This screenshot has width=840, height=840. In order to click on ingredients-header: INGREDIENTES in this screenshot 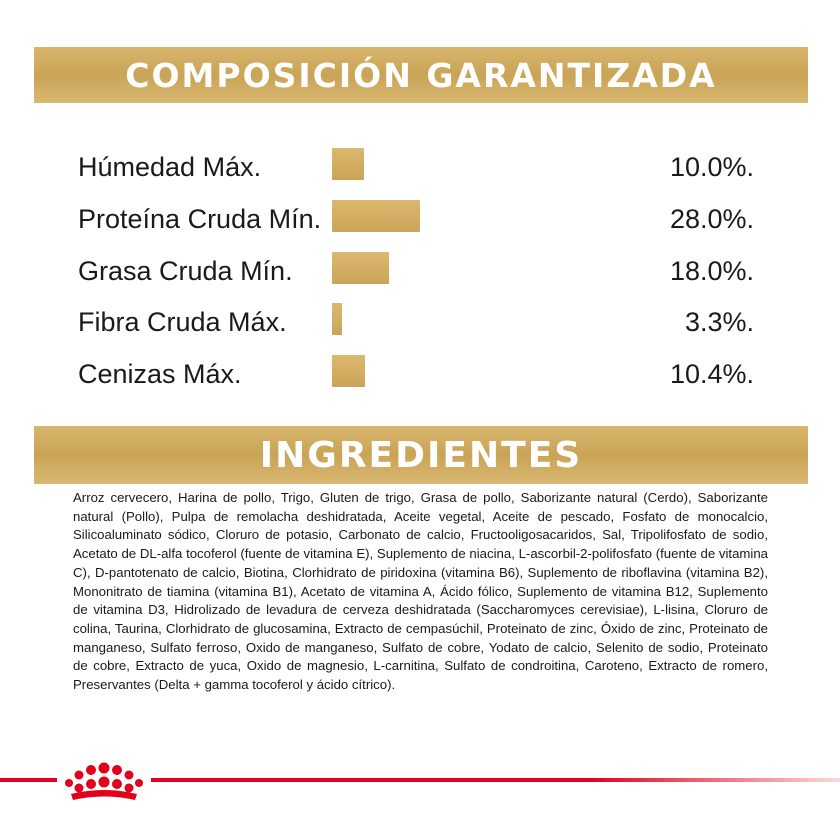, I will do `click(421, 455)`.